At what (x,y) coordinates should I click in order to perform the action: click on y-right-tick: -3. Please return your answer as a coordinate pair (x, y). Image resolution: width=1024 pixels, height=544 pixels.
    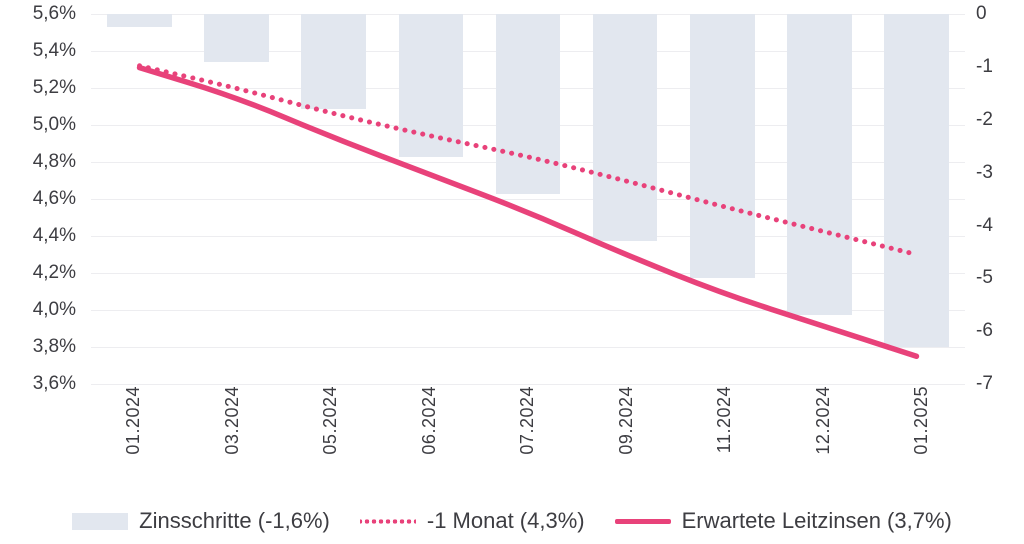
    Looking at the image, I should click on (984, 172).